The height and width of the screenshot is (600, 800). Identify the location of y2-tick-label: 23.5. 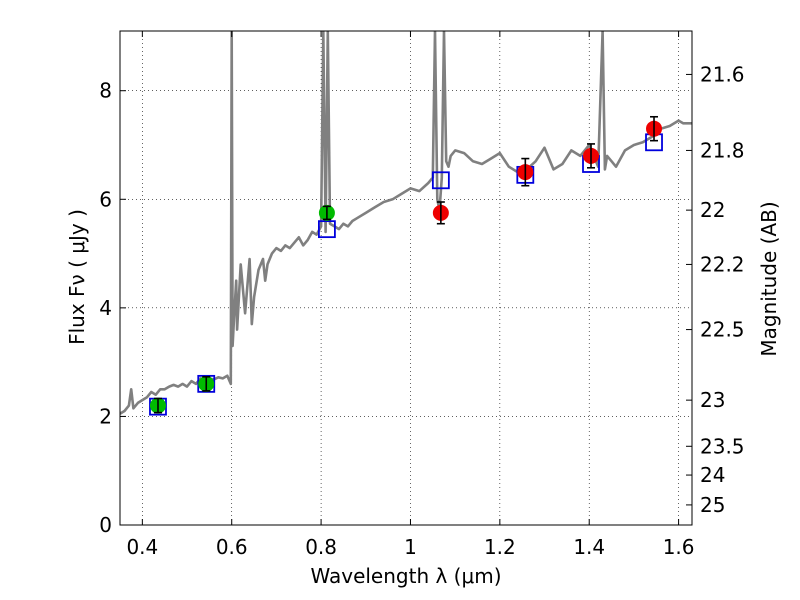
(722, 446).